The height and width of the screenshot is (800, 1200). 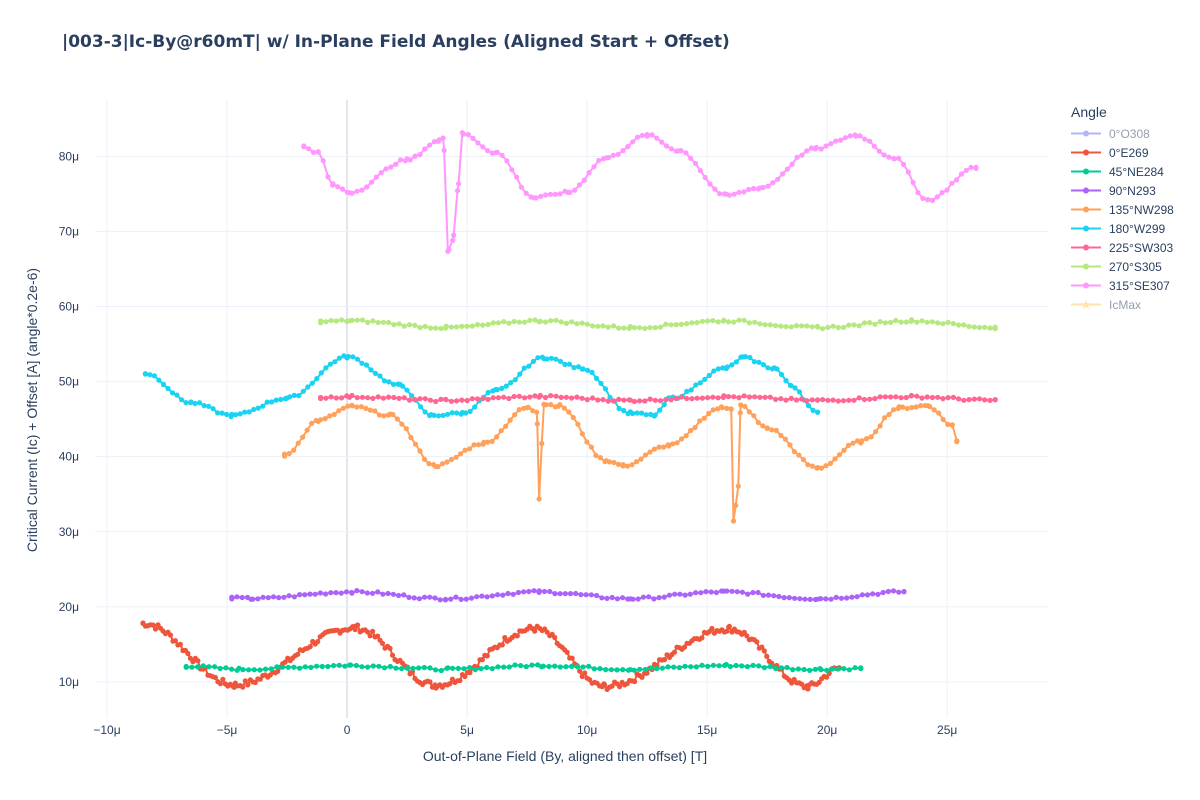 I want to click on legend-item-270°S305: 270°S305, so click(x=1131, y=266).